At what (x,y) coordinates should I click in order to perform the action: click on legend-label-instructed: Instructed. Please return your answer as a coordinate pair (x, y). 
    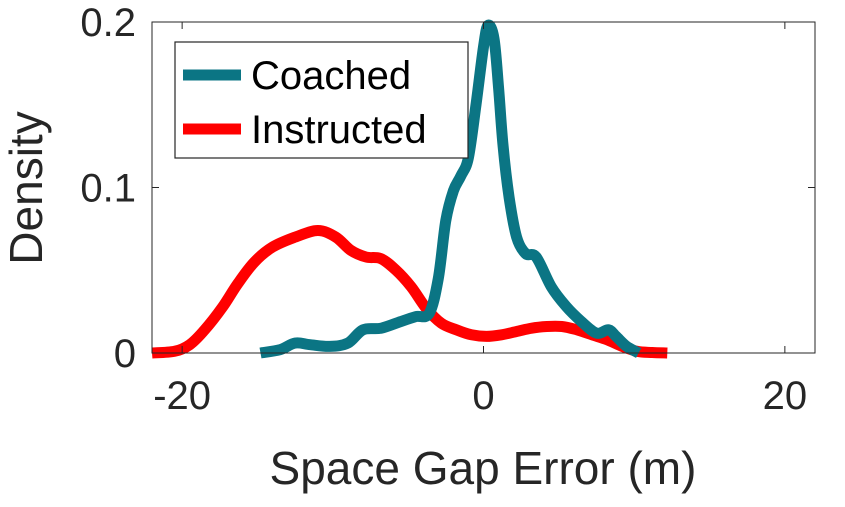
    Looking at the image, I should click on (339, 130).